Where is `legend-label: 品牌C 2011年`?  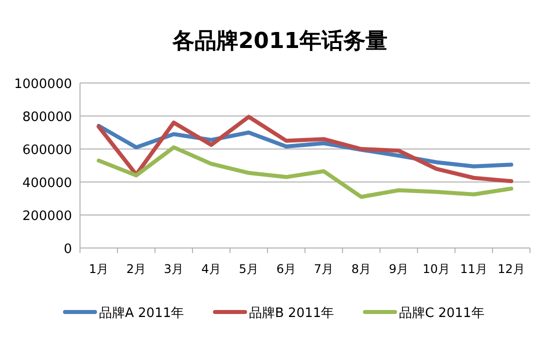
legend-label: 品牌C 2011年 is located at coordinates (441, 313).